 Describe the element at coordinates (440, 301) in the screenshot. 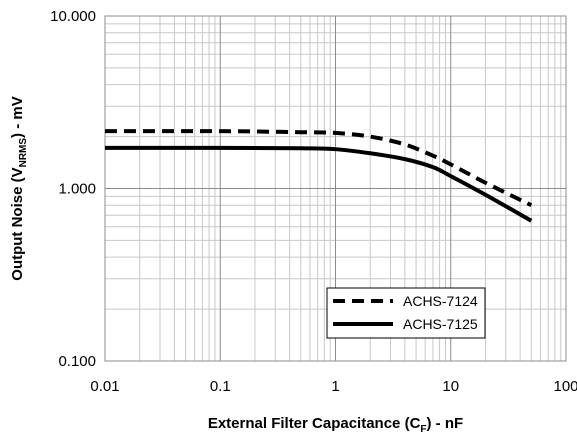

I see `legend-label-achs-7124: ACHS-7124` at that location.